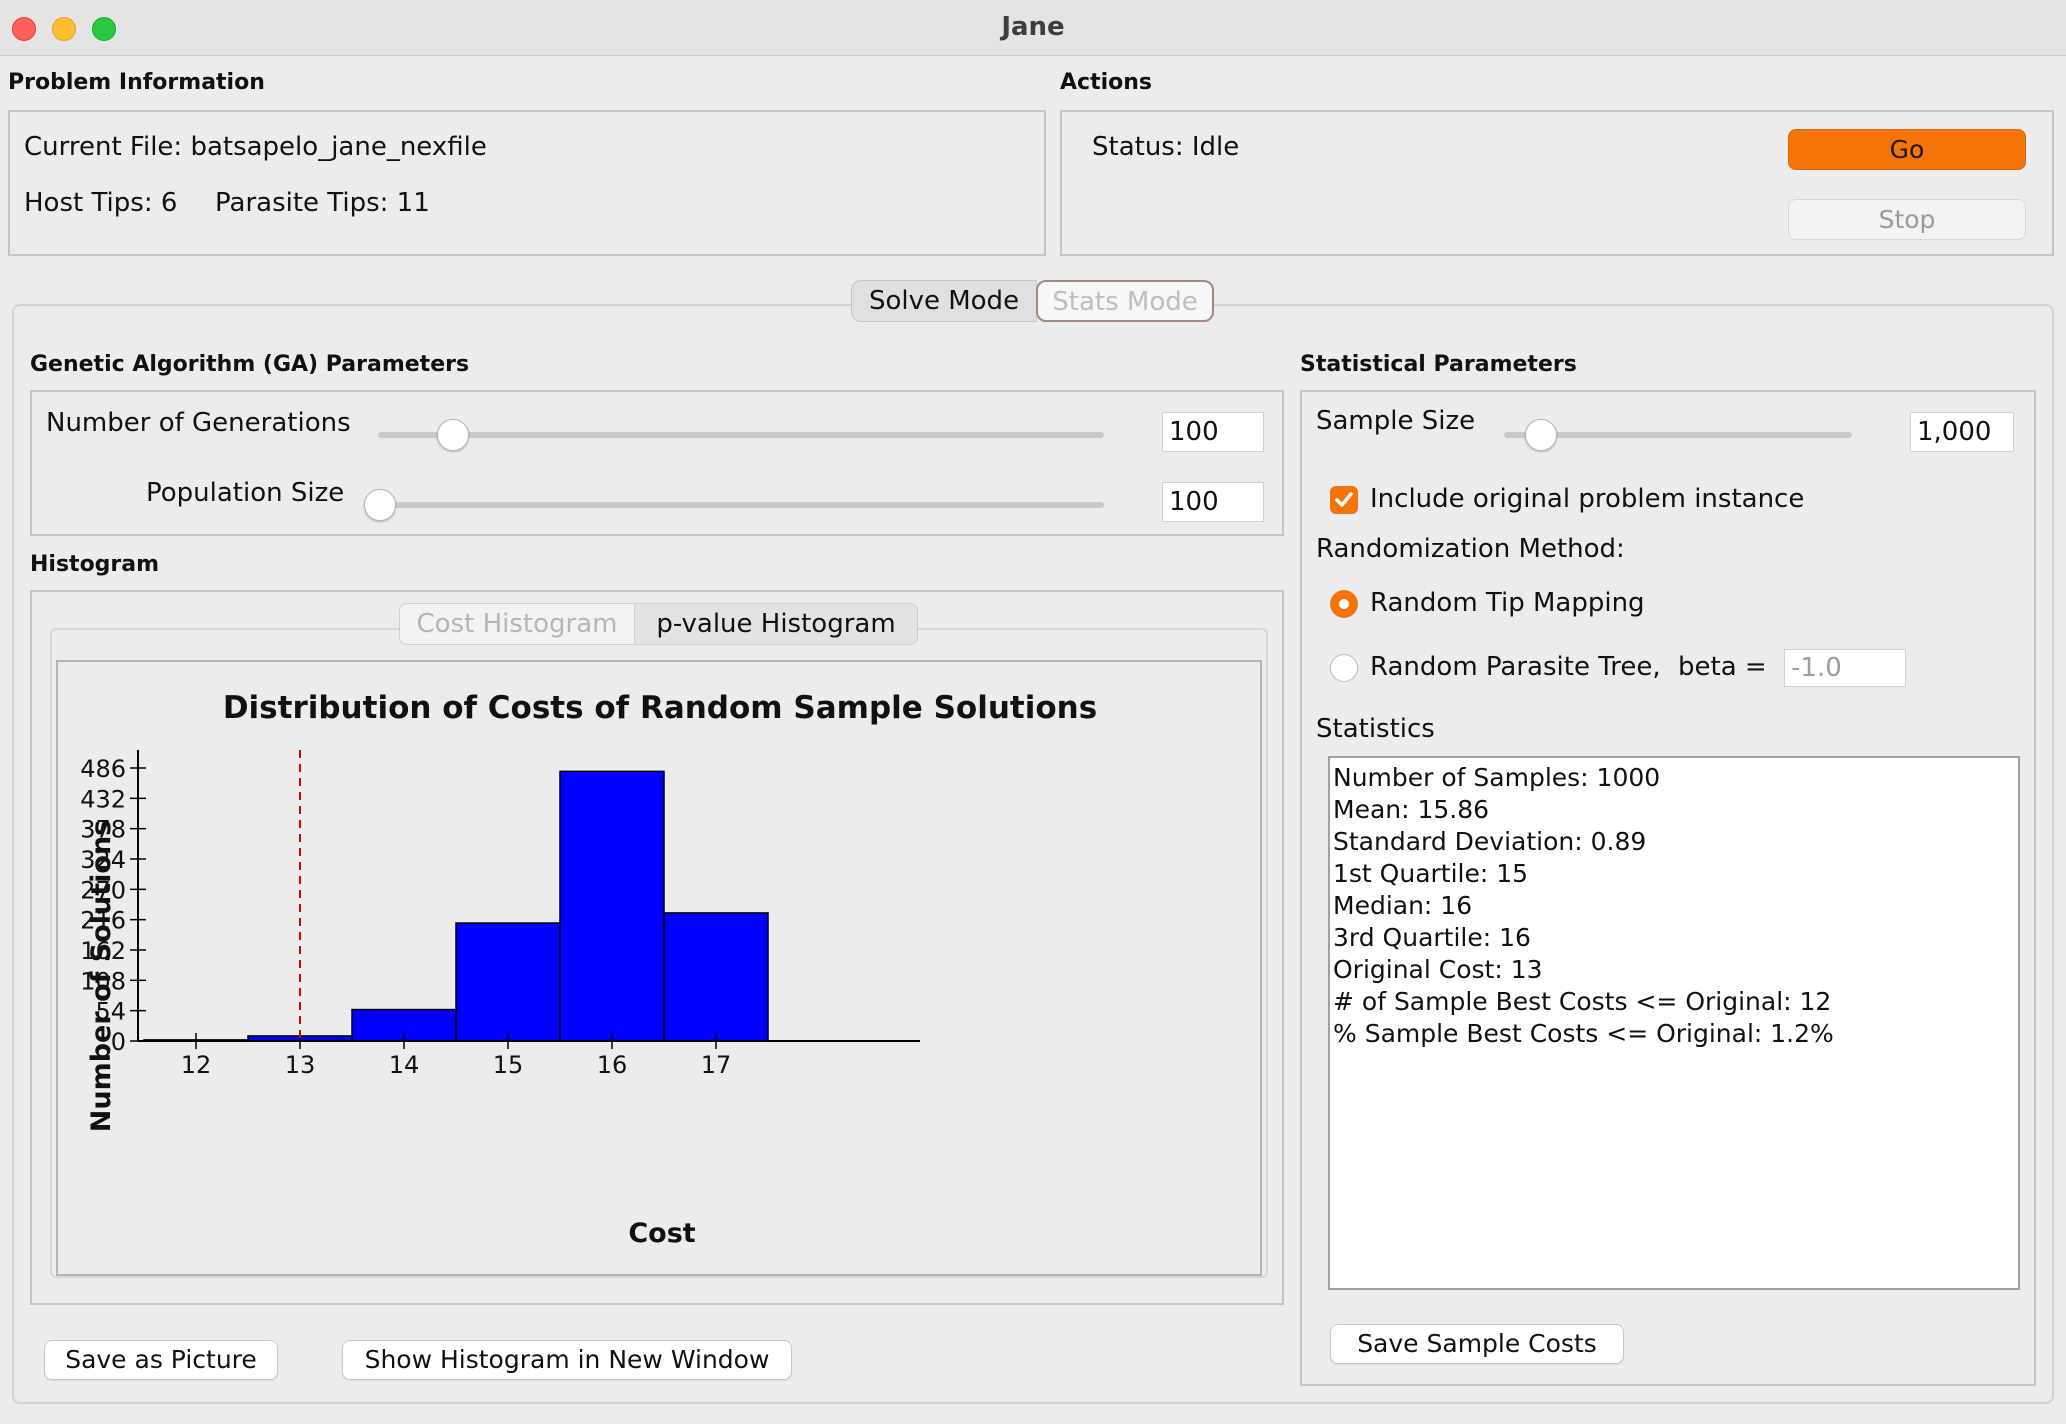 The height and width of the screenshot is (1424, 2066). What do you see at coordinates (104, 29) in the screenshot?
I see `zoom-window-icon` at bounding box center [104, 29].